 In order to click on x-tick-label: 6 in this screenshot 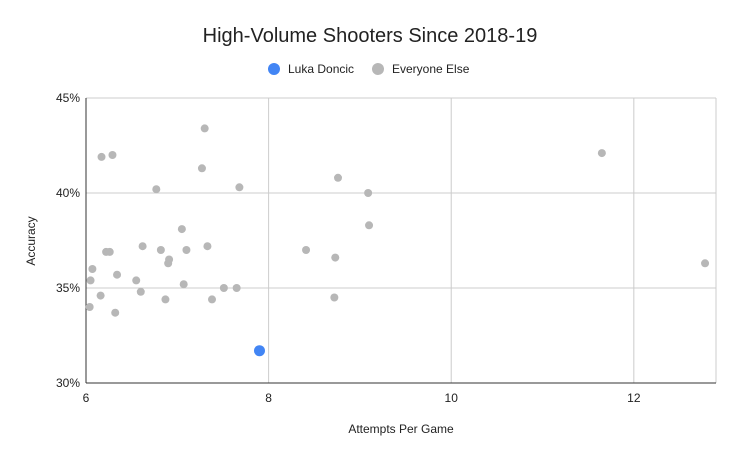, I will do `click(86, 398)`.